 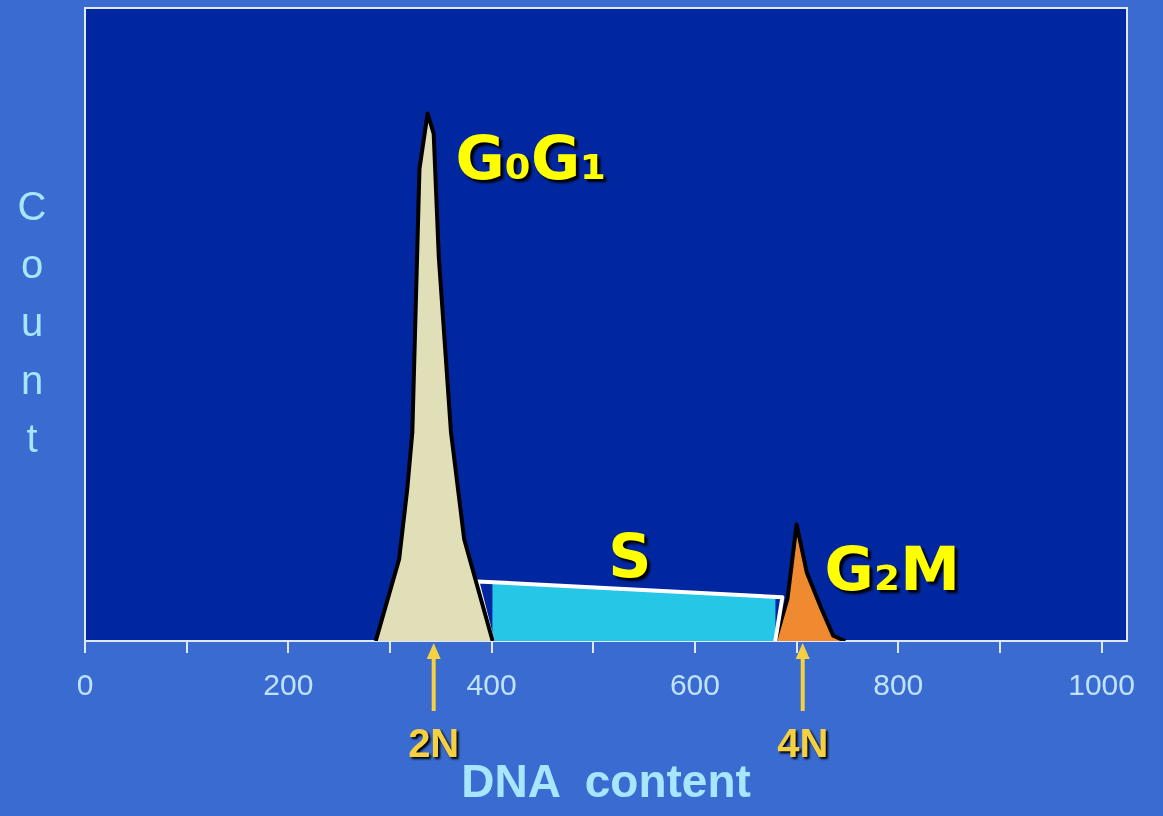 What do you see at coordinates (32, 321) in the screenshot?
I see `y-axis-title: Count` at bounding box center [32, 321].